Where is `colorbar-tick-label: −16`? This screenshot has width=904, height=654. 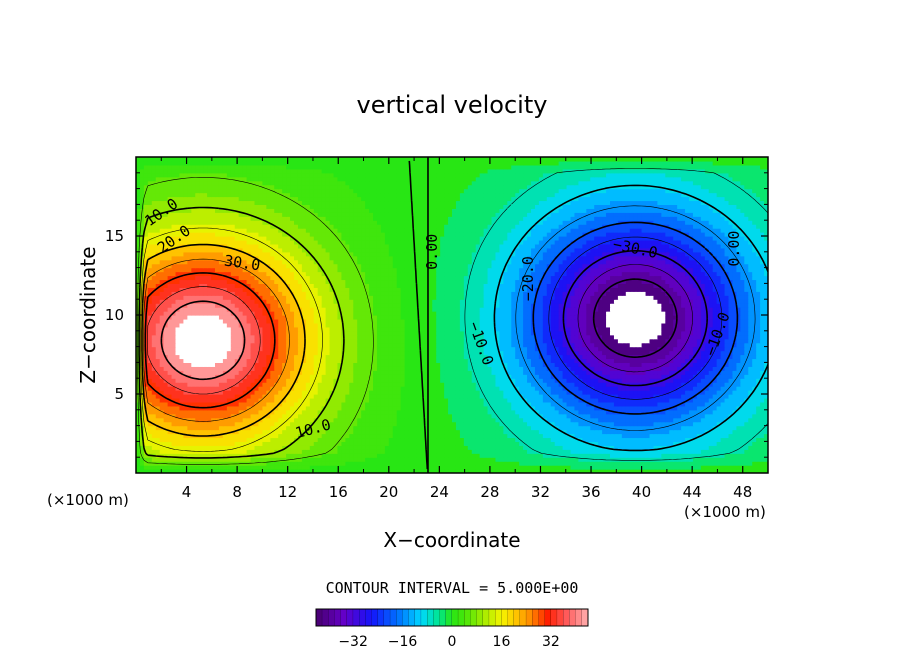
colorbar-tick-label: −16 is located at coordinates (403, 642).